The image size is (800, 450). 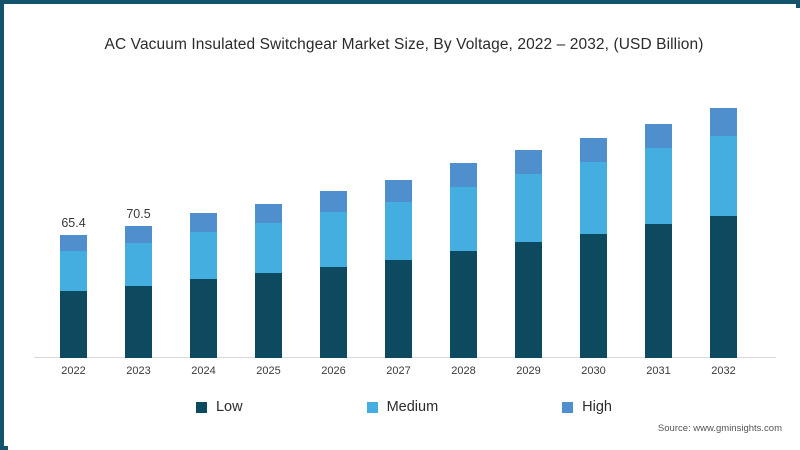 I want to click on source-attribution: Source: www.gminsights.com, so click(x=719, y=428).